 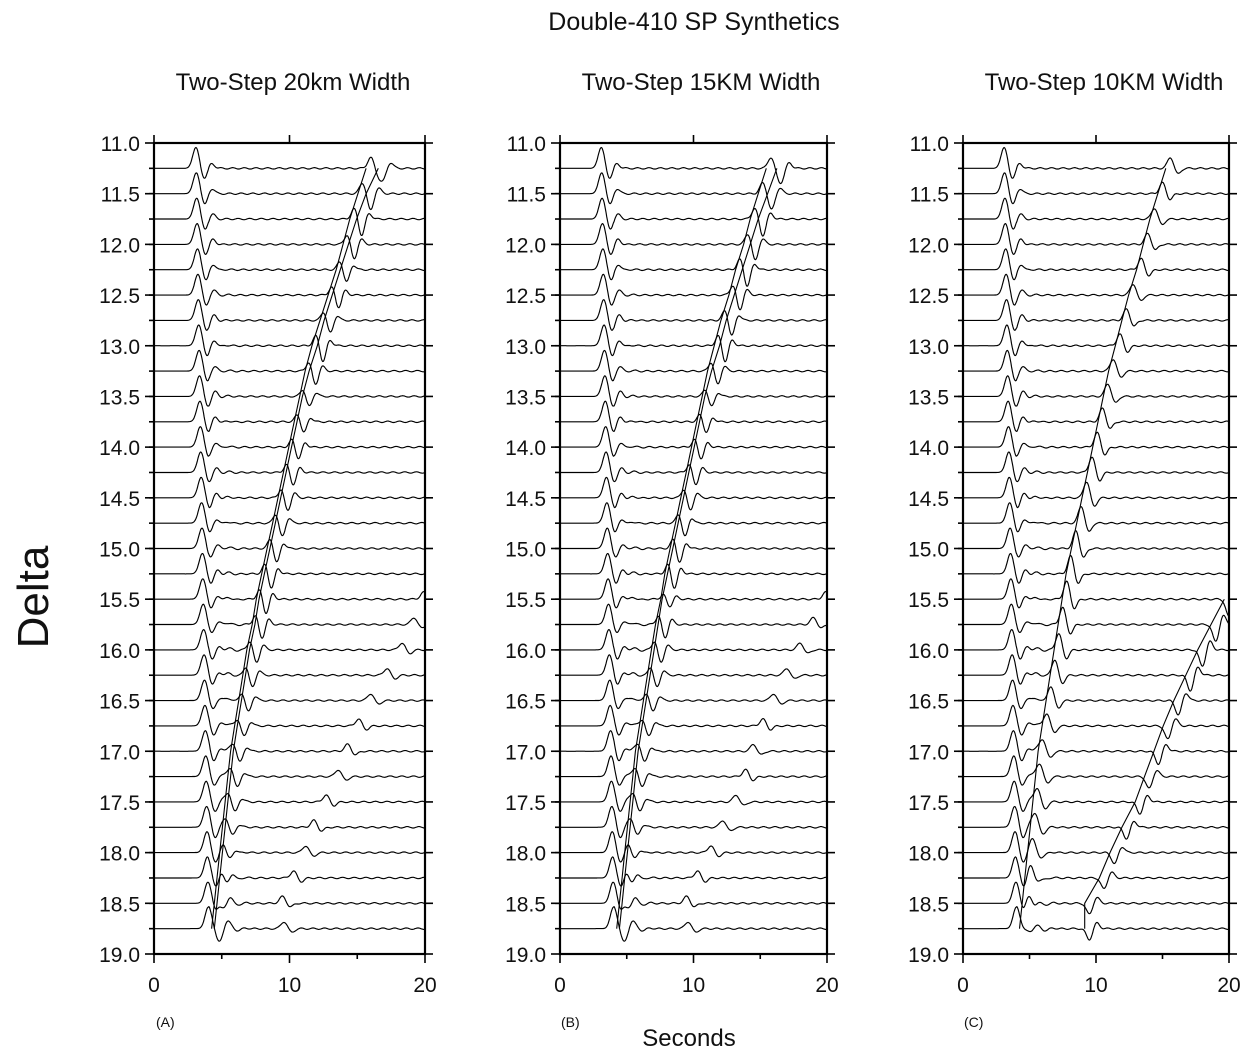 What do you see at coordinates (570, 1022) in the screenshot?
I see `panel-tag: (B)` at bounding box center [570, 1022].